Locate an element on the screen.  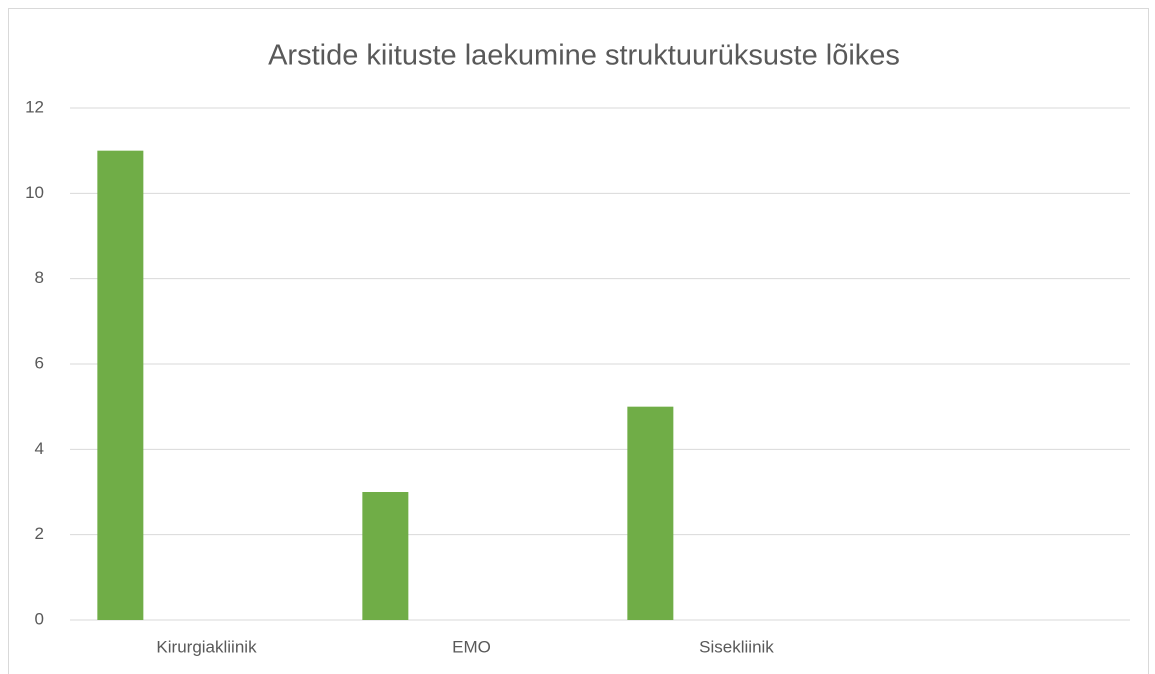
y-tick-label: 12 is located at coordinates (34, 106).